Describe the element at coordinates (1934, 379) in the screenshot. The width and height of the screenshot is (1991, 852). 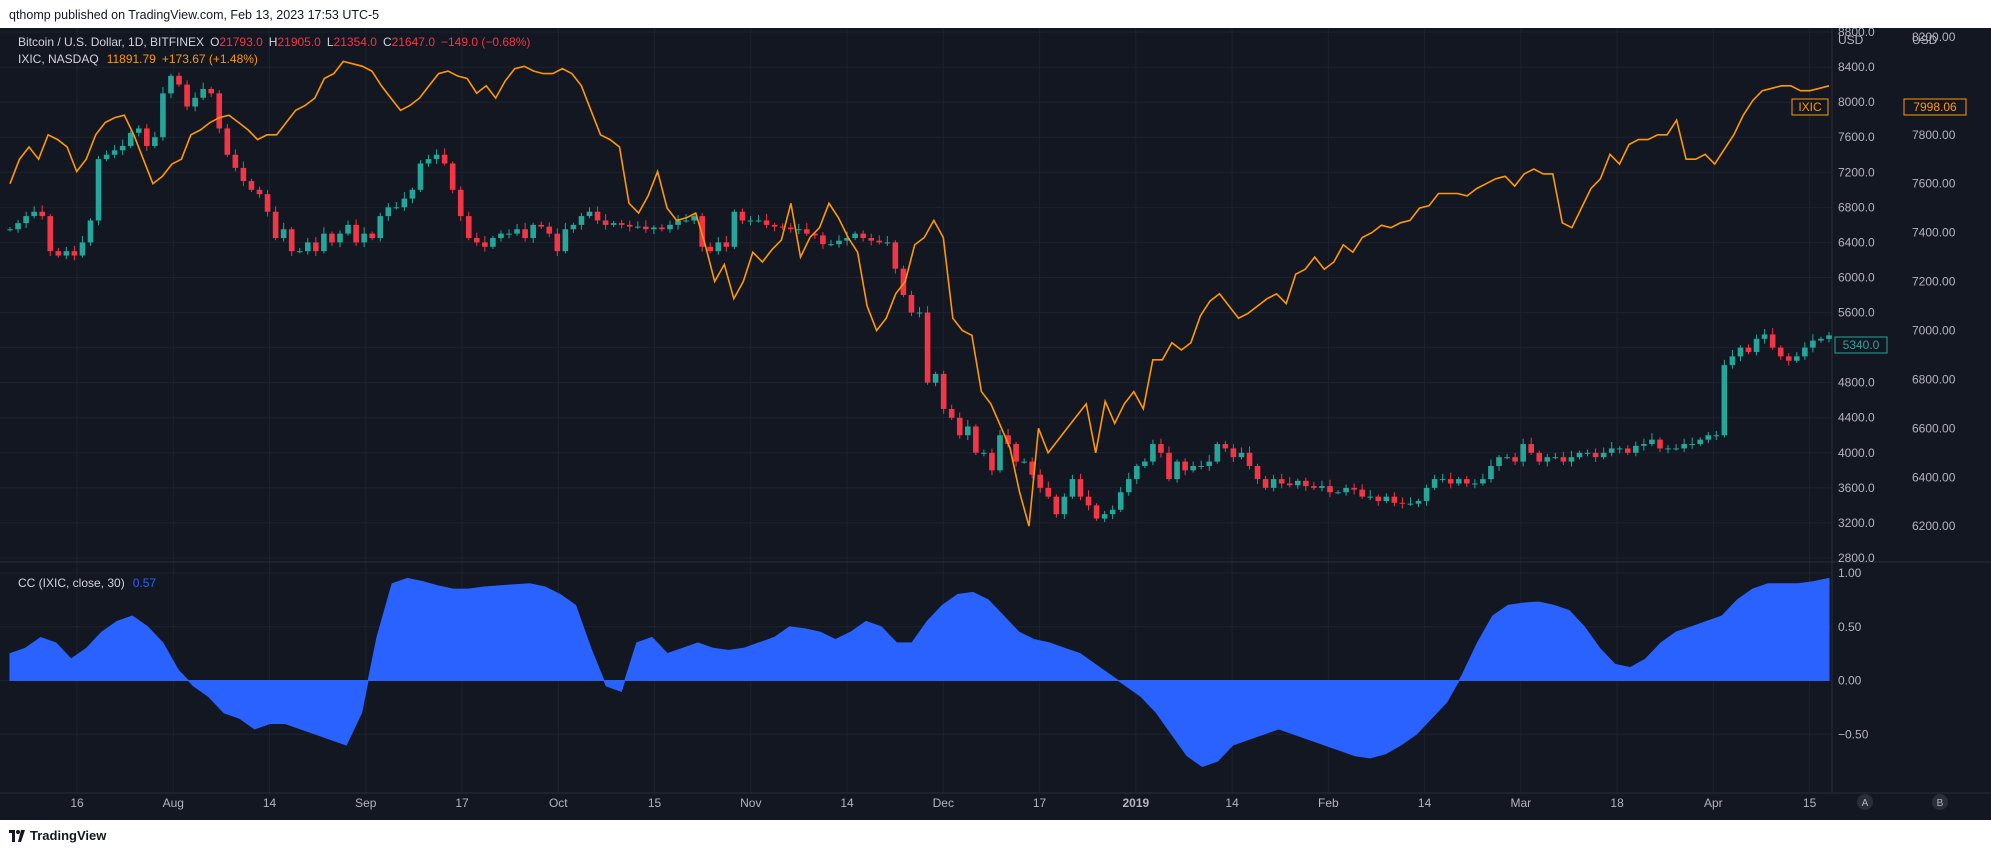
I see `right-tick-label: 6800.00` at that location.